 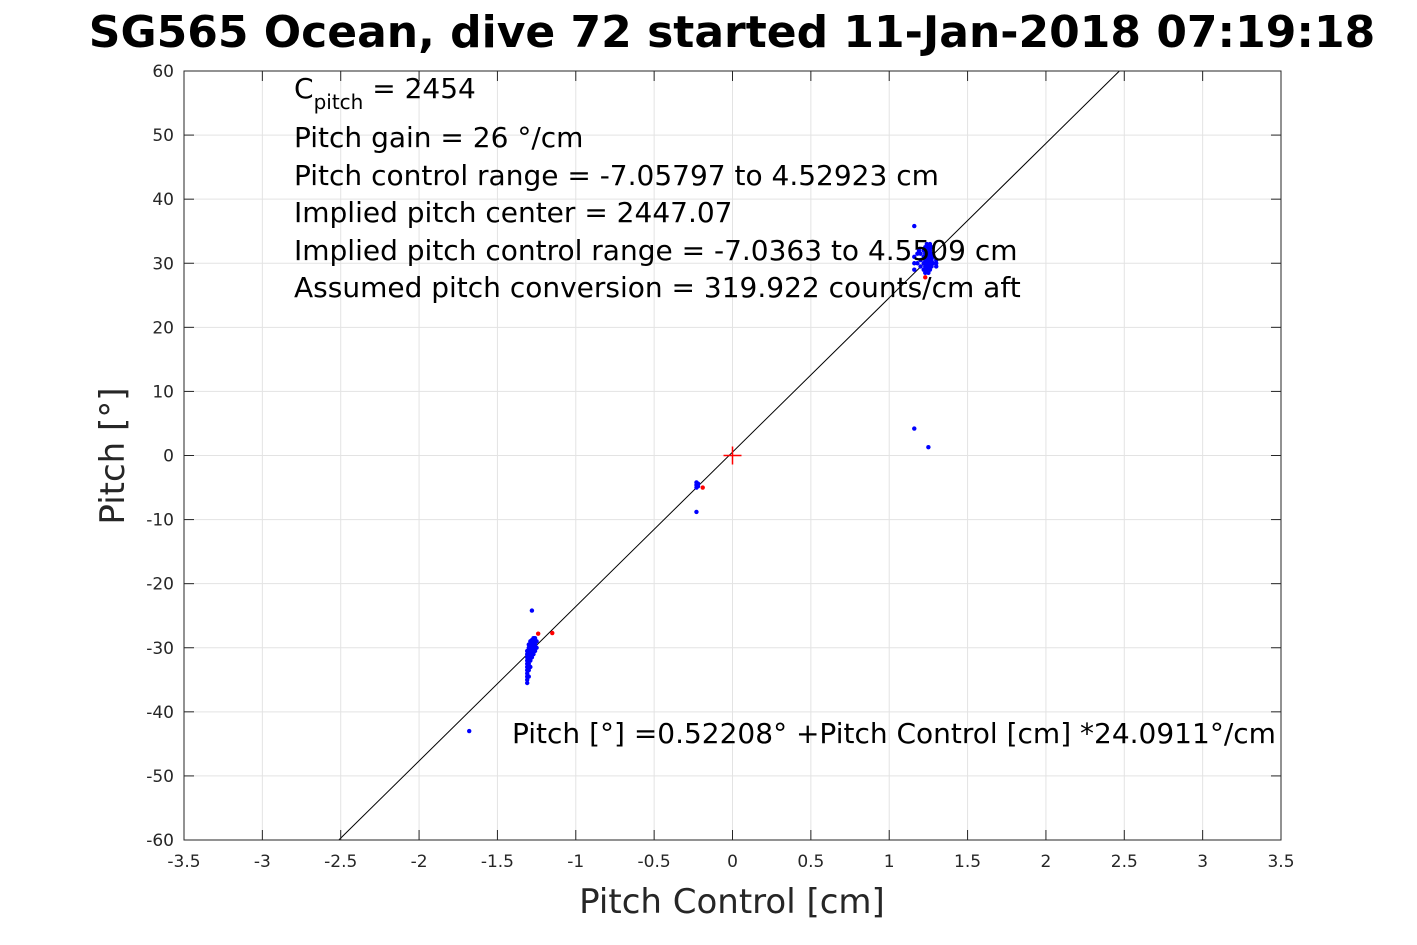 I want to click on y-tick-label: 30, so click(x=163, y=264).